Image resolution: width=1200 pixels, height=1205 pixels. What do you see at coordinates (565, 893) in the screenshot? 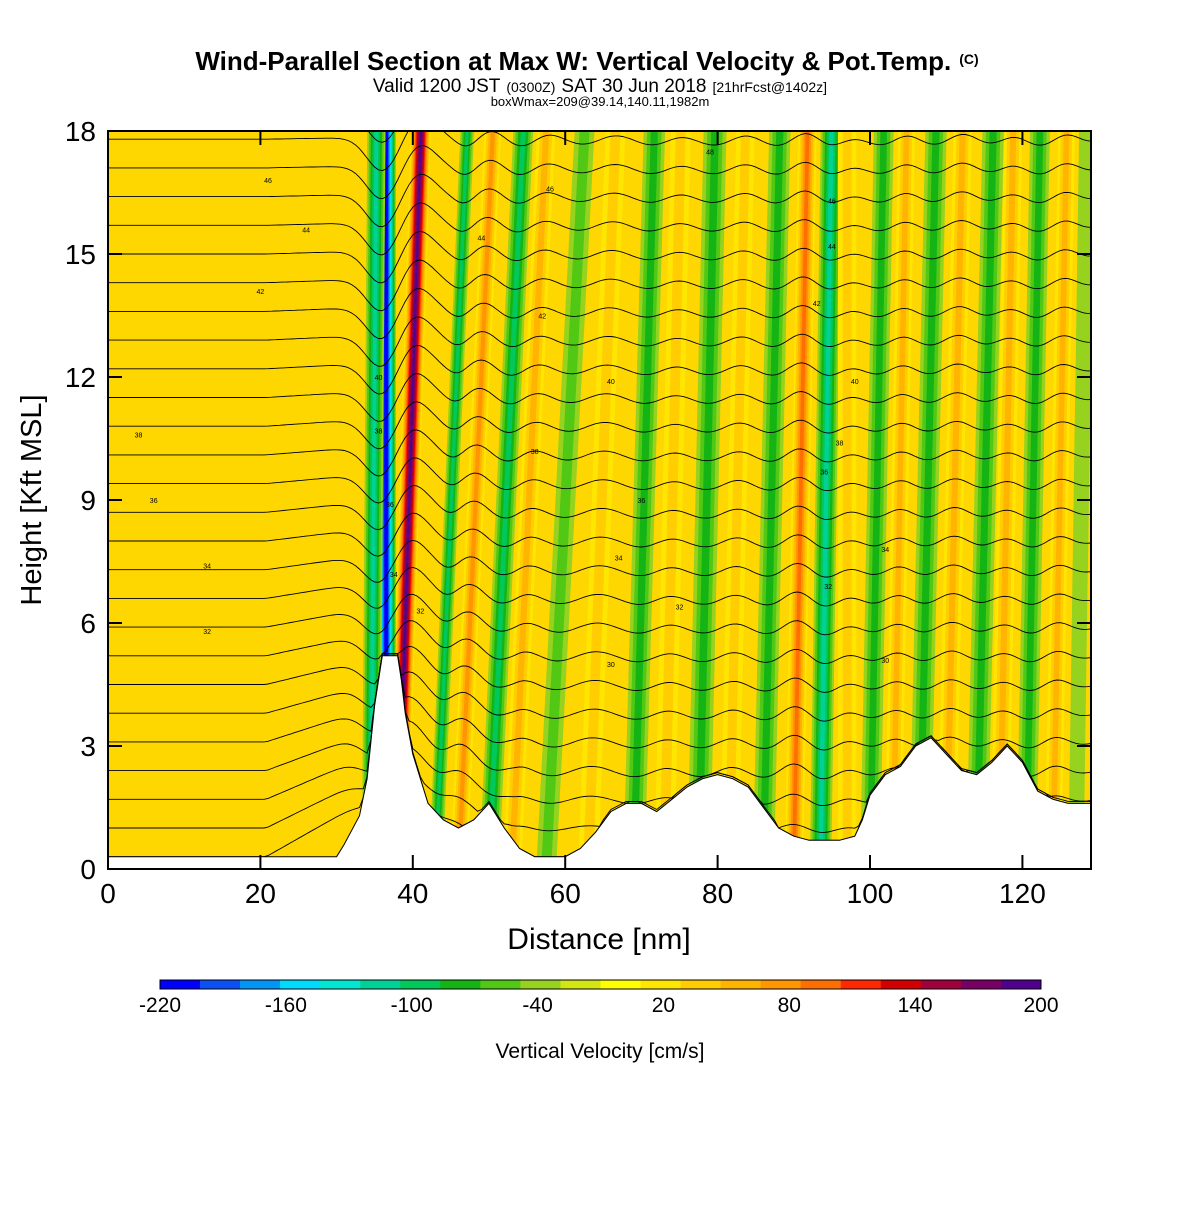
I see `x-tick-label: 60` at bounding box center [565, 893].